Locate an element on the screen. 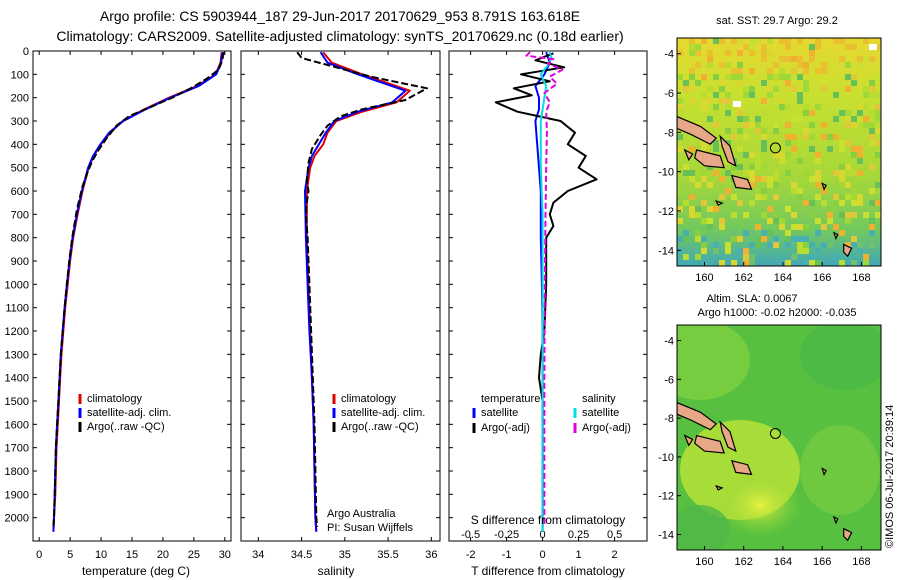 The height and width of the screenshot is (580, 900). depth-tick-label: 600 is located at coordinates (20, 192).